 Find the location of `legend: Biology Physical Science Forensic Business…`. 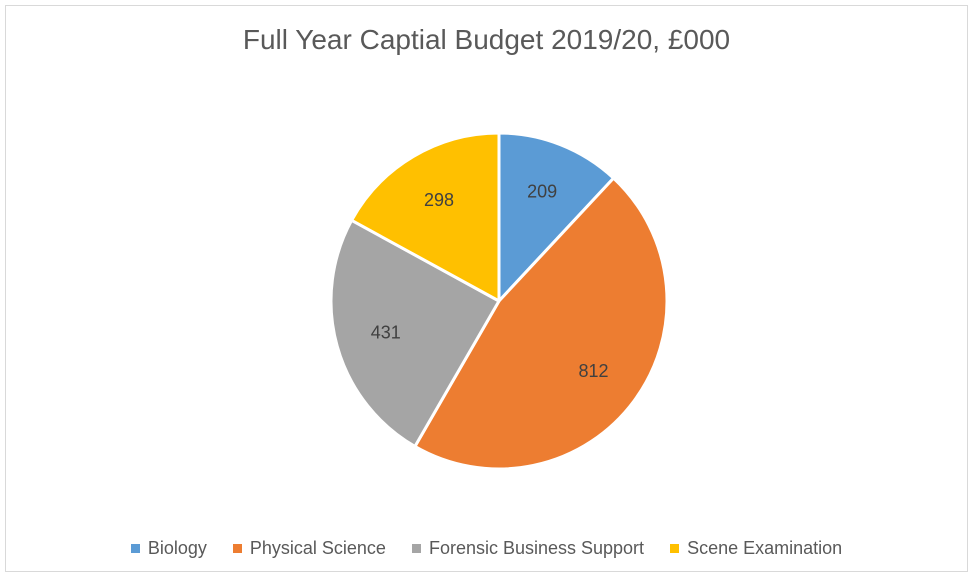

legend: Biology Physical Science Forensic Business… is located at coordinates (486, 548).